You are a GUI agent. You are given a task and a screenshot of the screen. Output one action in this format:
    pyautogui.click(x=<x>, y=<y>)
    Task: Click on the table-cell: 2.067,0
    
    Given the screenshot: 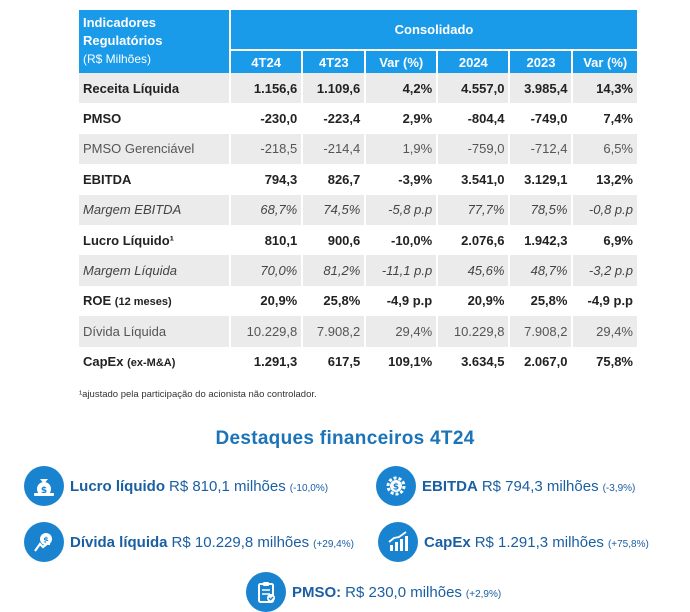 What is the action you would take?
    pyautogui.click(x=540, y=361)
    